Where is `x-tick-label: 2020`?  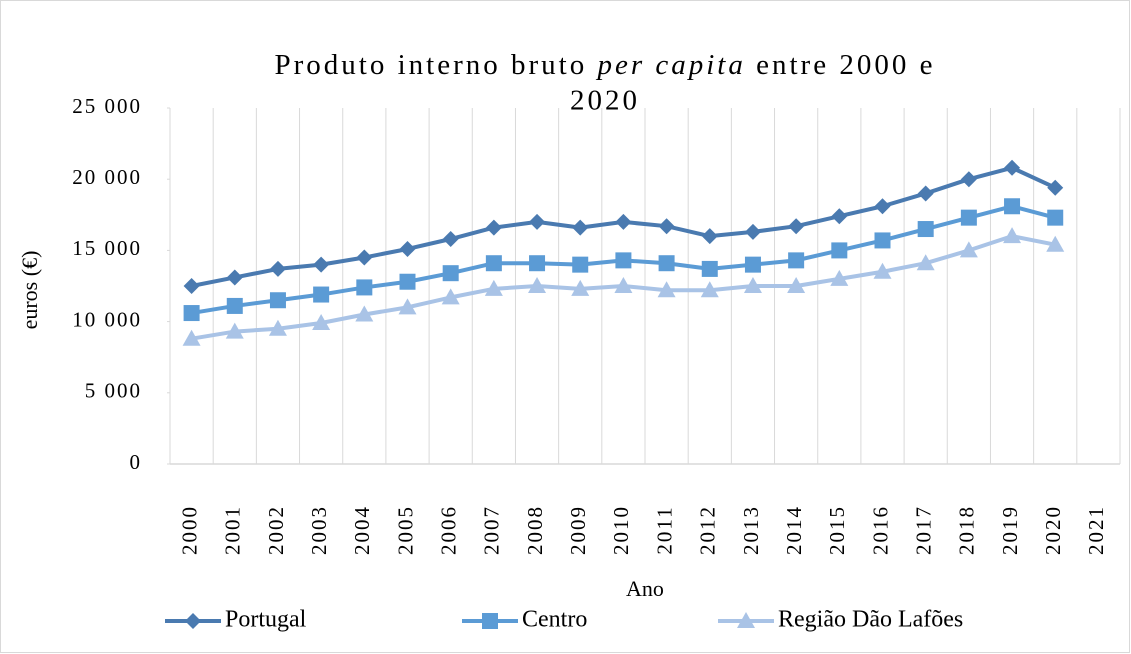 x-tick-label: 2020 is located at coordinates (1053, 530).